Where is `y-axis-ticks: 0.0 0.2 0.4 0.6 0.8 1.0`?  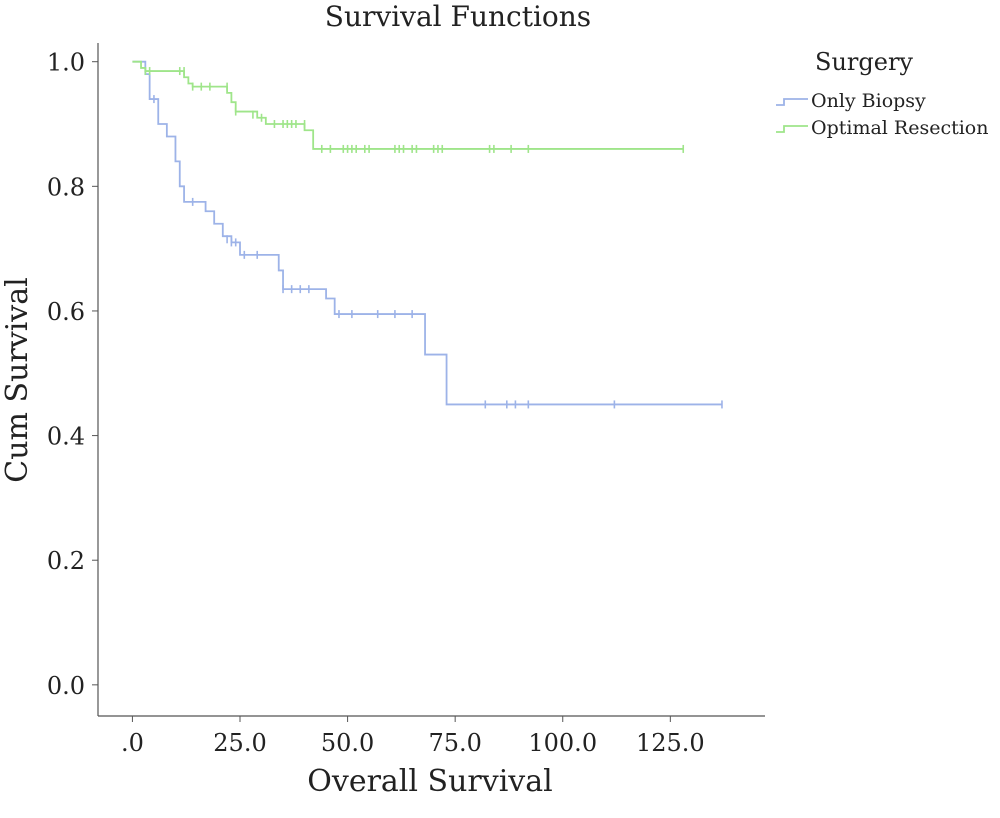 y-axis-ticks: 0.0 0.2 0.4 0.6 0.8 1.0 is located at coordinates (72, 374).